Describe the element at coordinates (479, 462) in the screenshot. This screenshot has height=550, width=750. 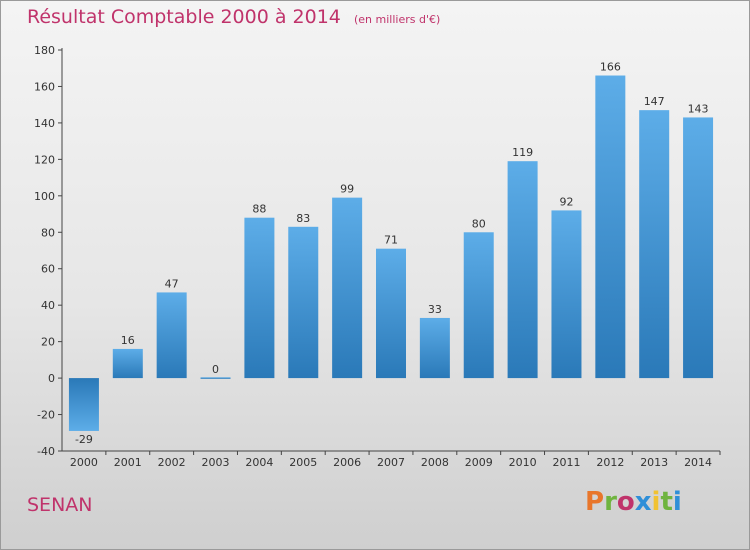
I see `x-tick-label: 2009` at that location.